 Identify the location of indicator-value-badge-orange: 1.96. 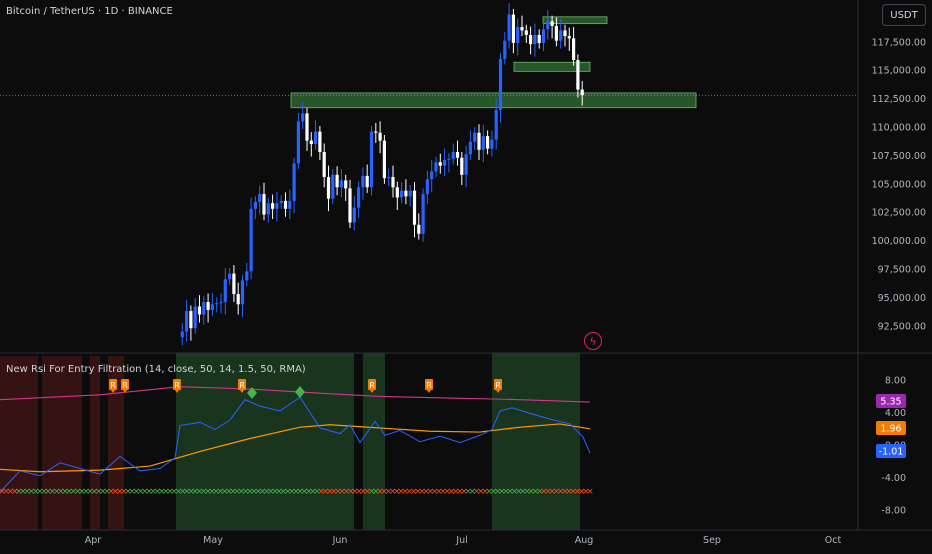
(891, 428).